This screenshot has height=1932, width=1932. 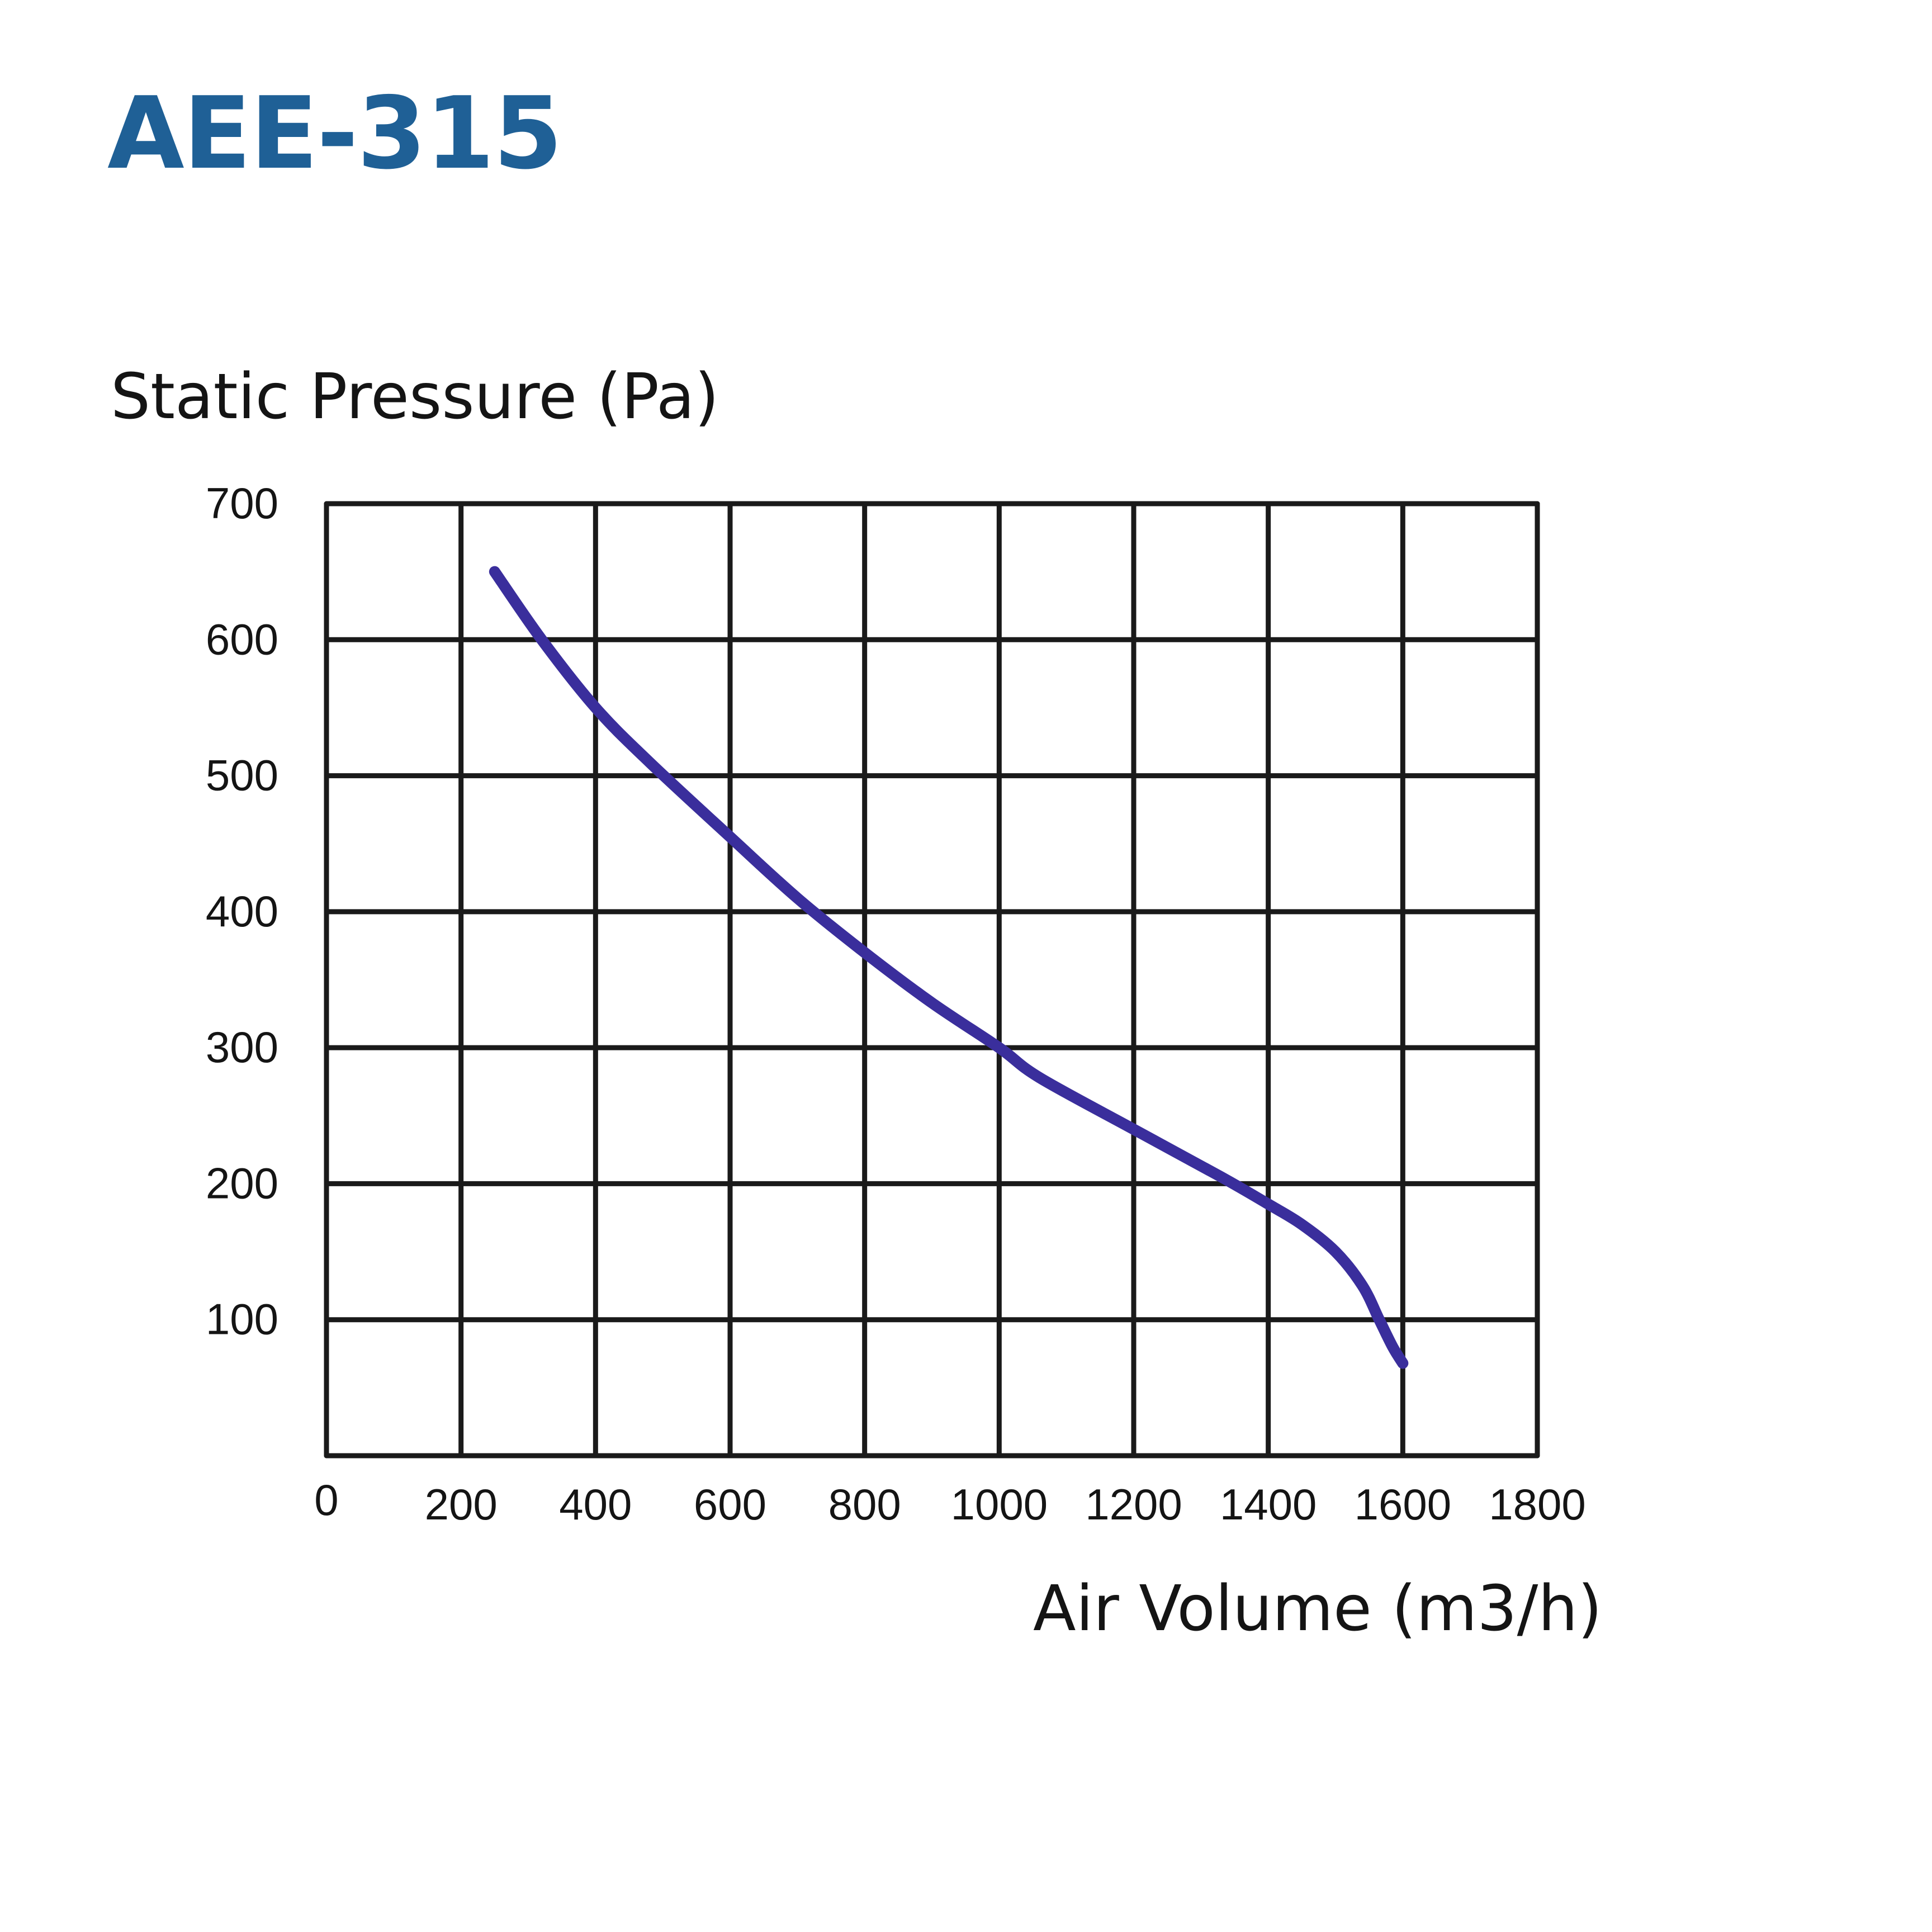 What do you see at coordinates (462, 1505) in the screenshot?
I see `x-tick-label: 200` at bounding box center [462, 1505].